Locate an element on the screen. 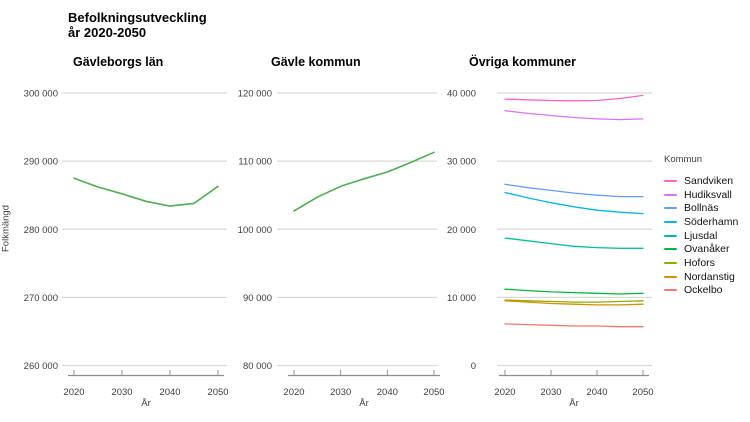  y-tick-label: 100 000 is located at coordinates (255, 230).